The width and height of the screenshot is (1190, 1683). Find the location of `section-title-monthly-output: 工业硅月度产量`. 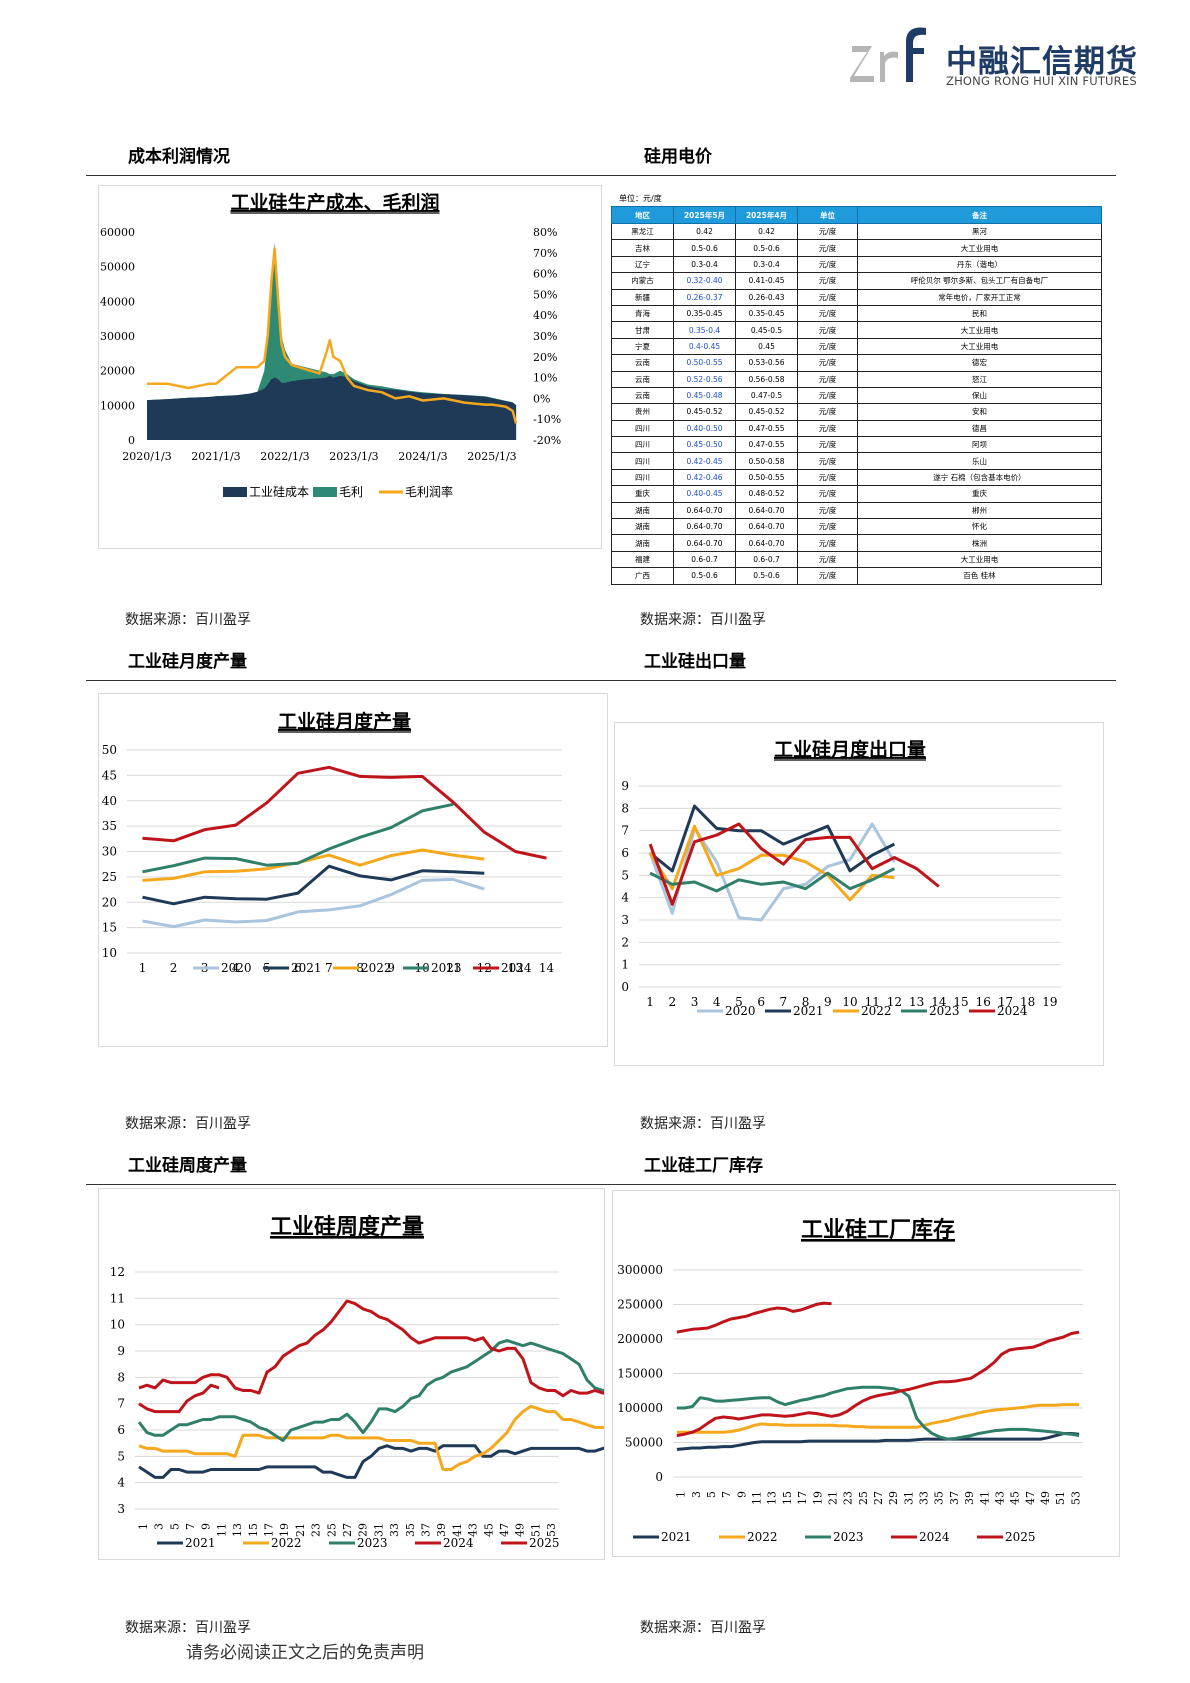

section-title-monthly-output: 工业硅月度产量 is located at coordinates (187, 662).